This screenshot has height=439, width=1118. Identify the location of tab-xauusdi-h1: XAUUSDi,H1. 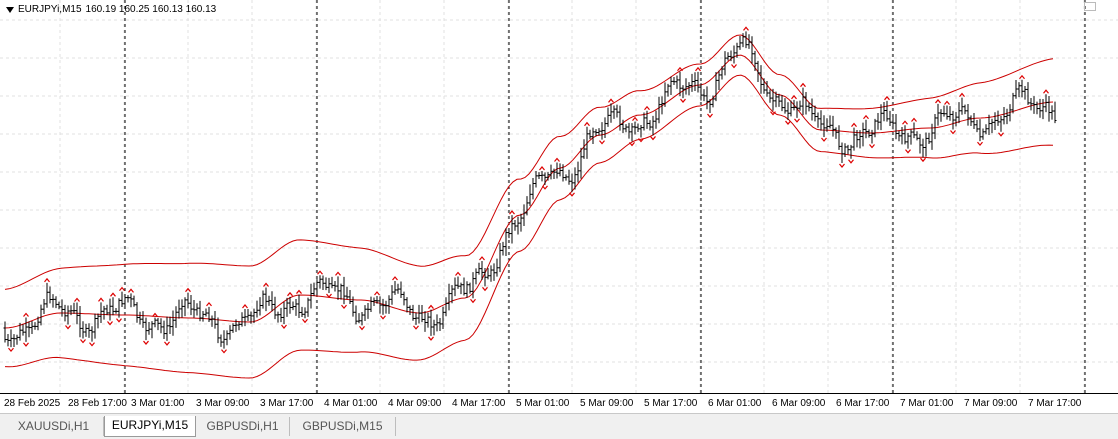
(54, 426).